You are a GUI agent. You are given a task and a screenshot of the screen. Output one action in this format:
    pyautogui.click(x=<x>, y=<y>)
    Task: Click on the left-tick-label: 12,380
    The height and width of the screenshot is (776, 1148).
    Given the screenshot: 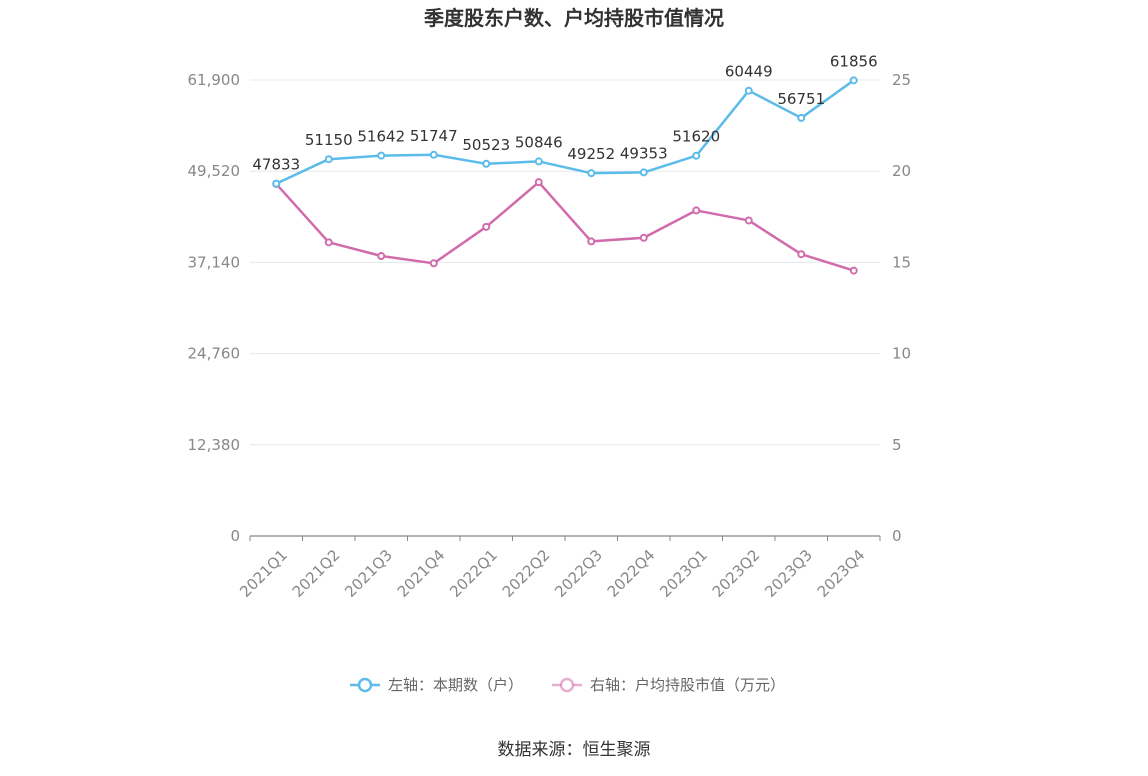 What is the action you would take?
    pyautogui.click(x=214, y=445)
    